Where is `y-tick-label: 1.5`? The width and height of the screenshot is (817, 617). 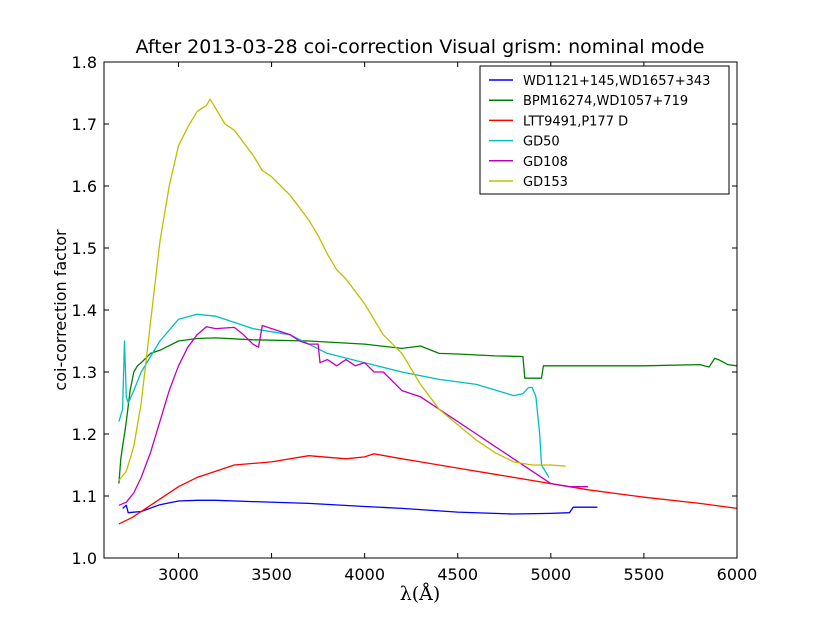
y-tick-label: 1.5 is located at coordinates (84, 248).